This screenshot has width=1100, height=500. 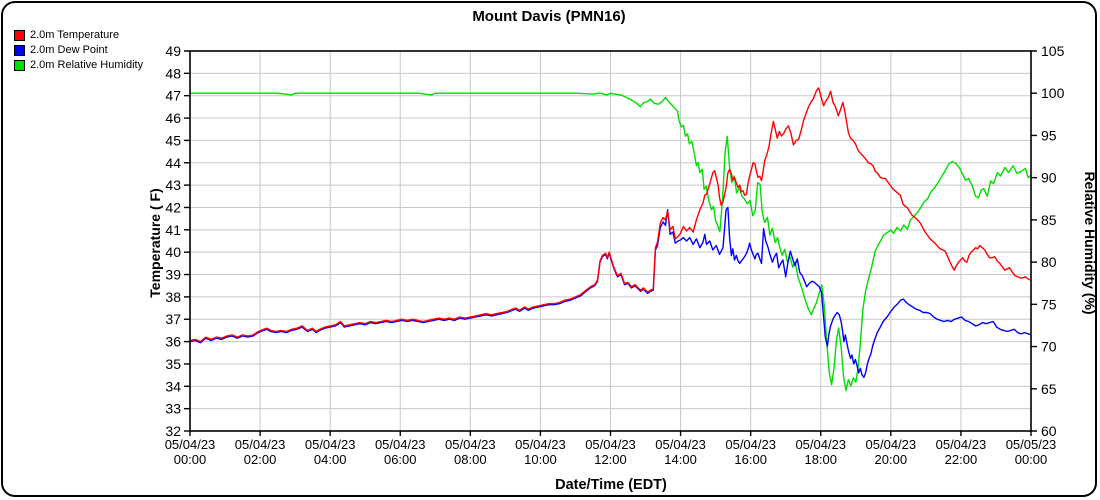 I want to click on y-axis-label-left: Temperature ( F), so click(x=155, y=242).